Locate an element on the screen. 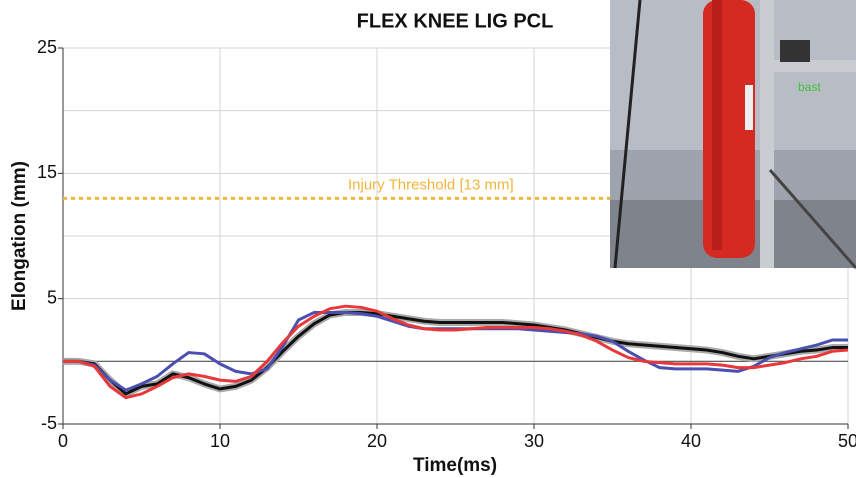  x-tick-label: 30 is located at coordinates (534, 441).